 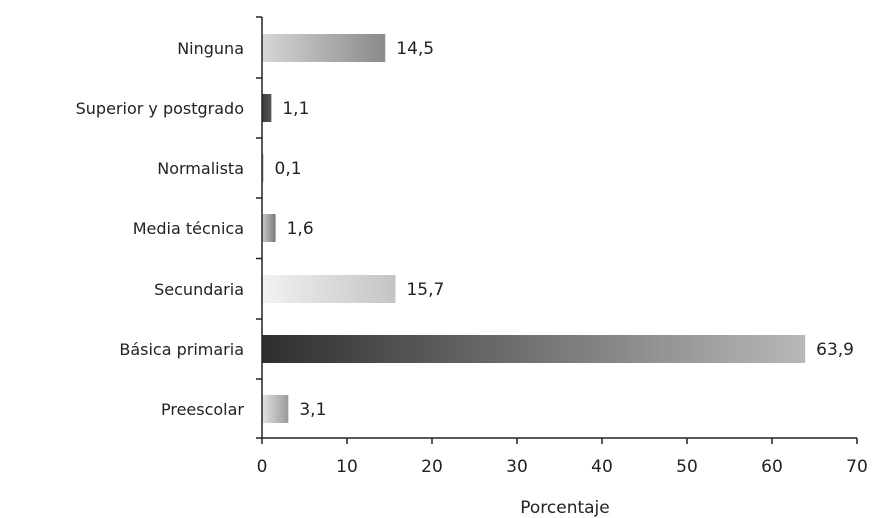 I want to click on category-label-basica-primaria: Básica primaria, so click(x=181, y=349).